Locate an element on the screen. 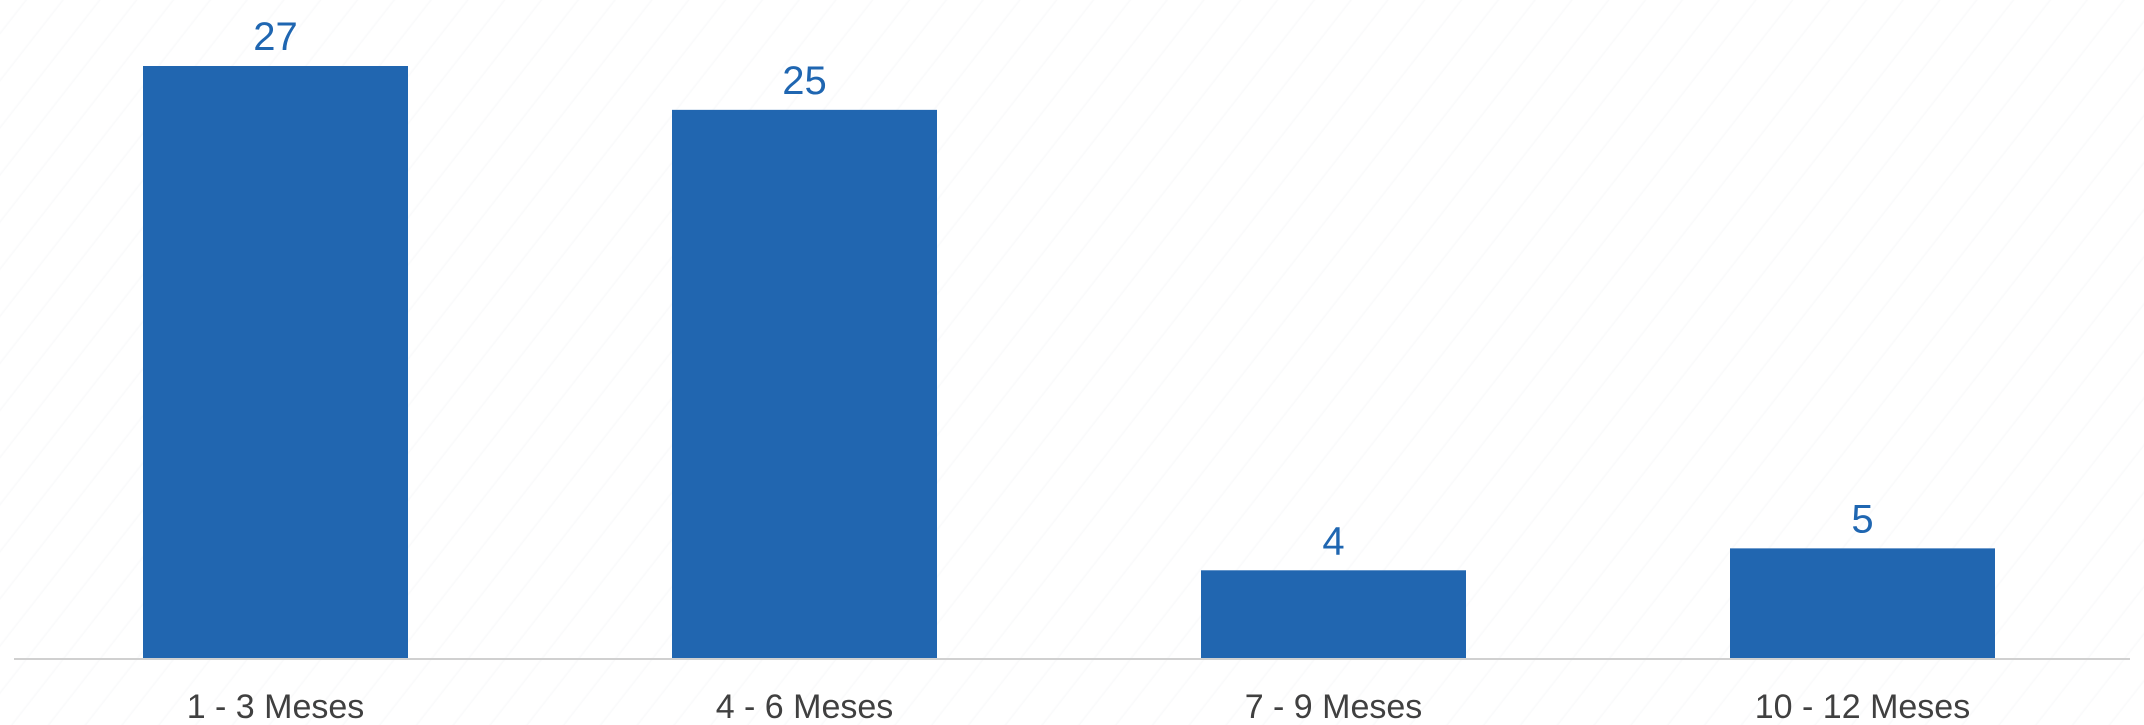 Image resolution: width=2144 pixels, height=725 pixels. data-label-1: 27 is located at coordinates (275, 37).